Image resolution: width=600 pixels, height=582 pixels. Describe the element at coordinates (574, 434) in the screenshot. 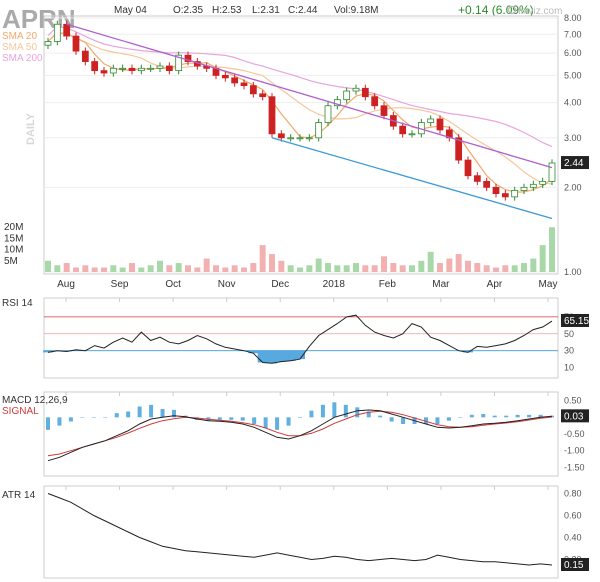

I see `macd-tick-label: -0.50` at that location.